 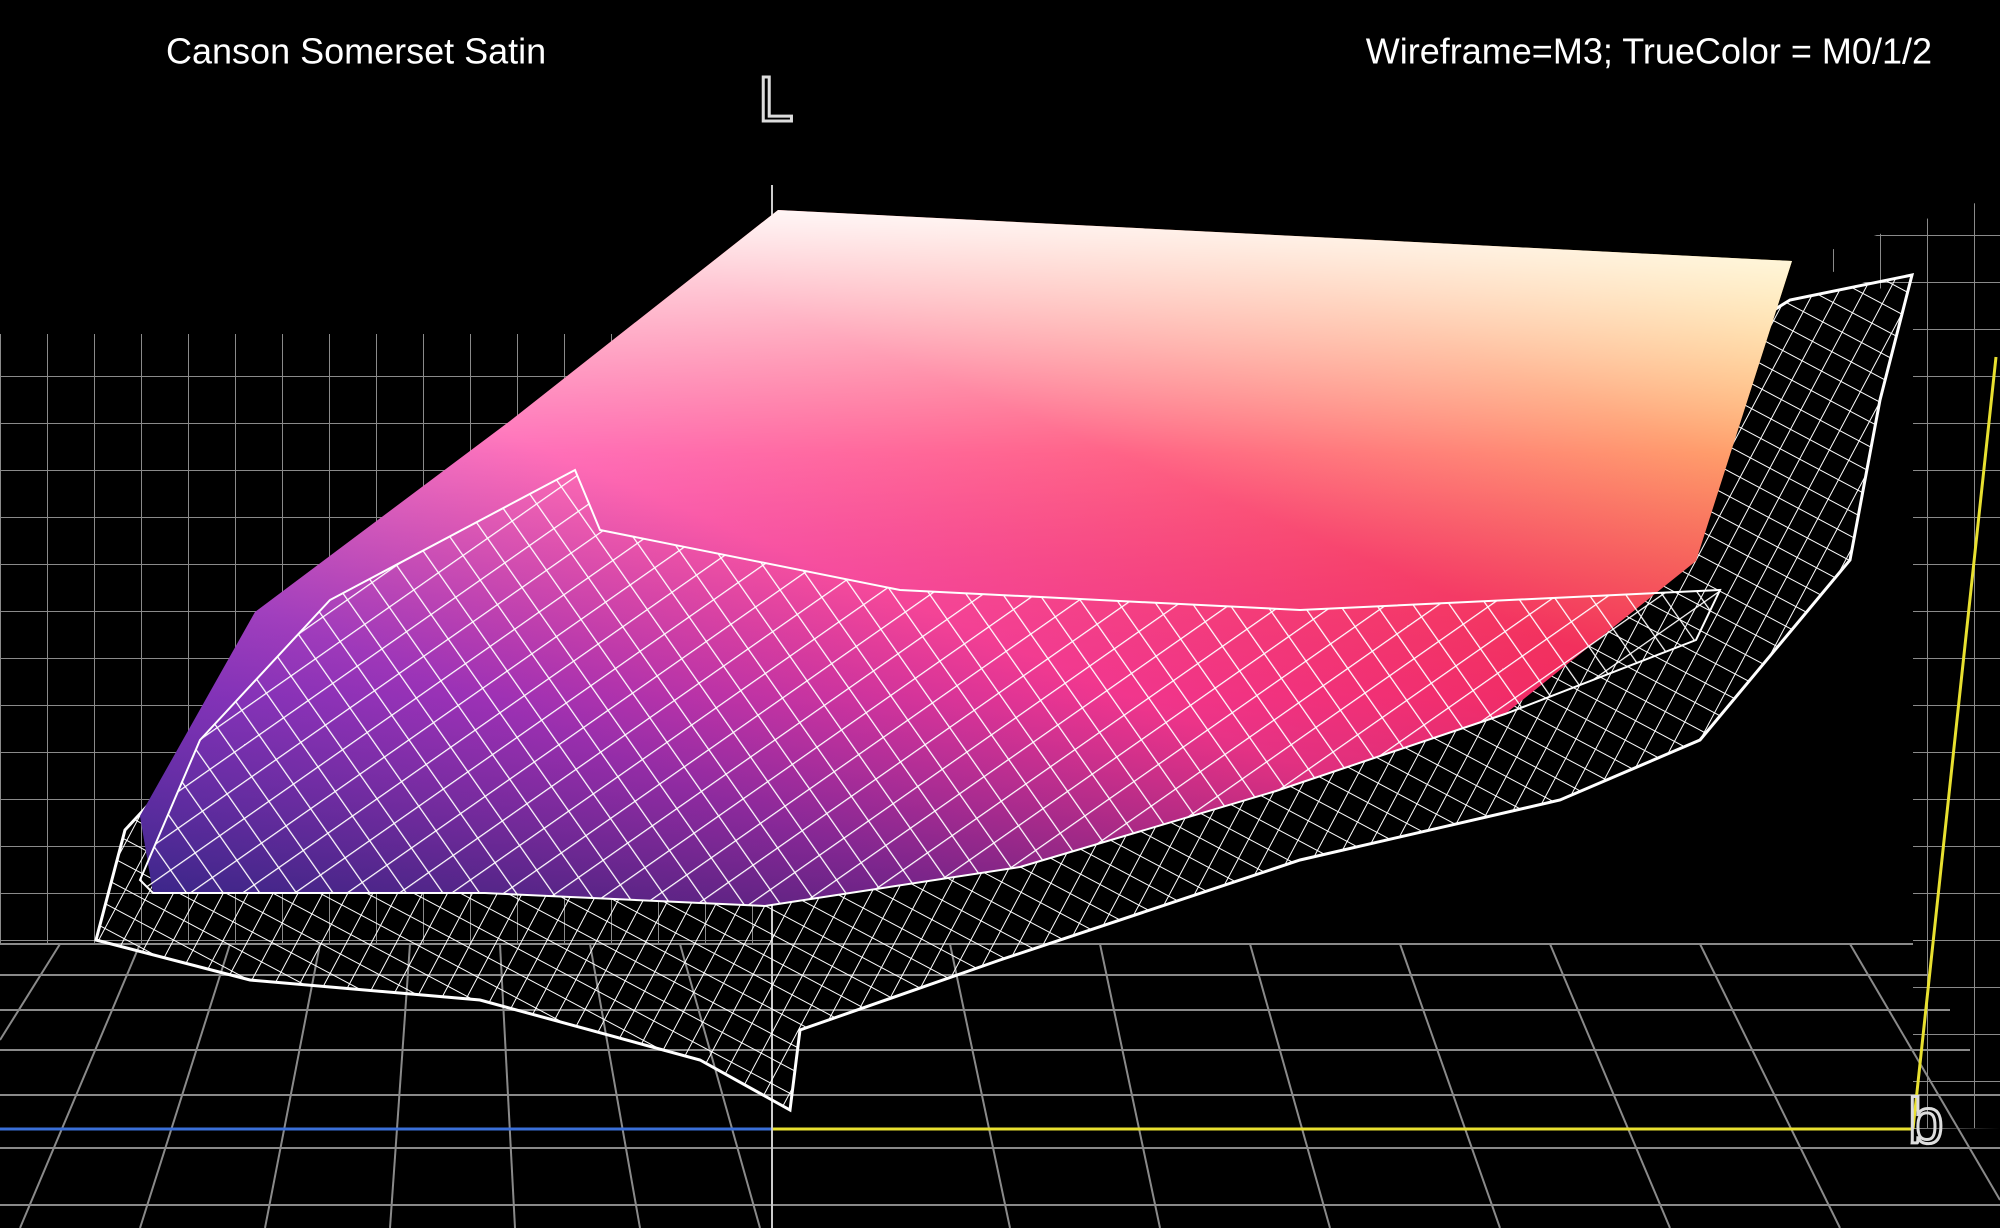 I want to click on l-axis-label: L, so click(x=776, y=99).